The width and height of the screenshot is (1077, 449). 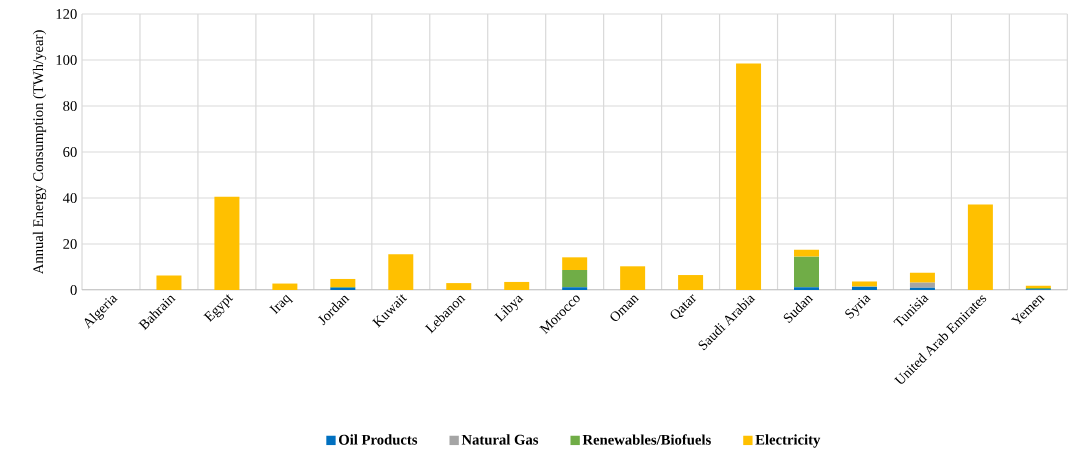 What do you see at coordinates (69, 198) in the screenshot?
I see `y-tick-label: 40` at bounding box center [69, 198].